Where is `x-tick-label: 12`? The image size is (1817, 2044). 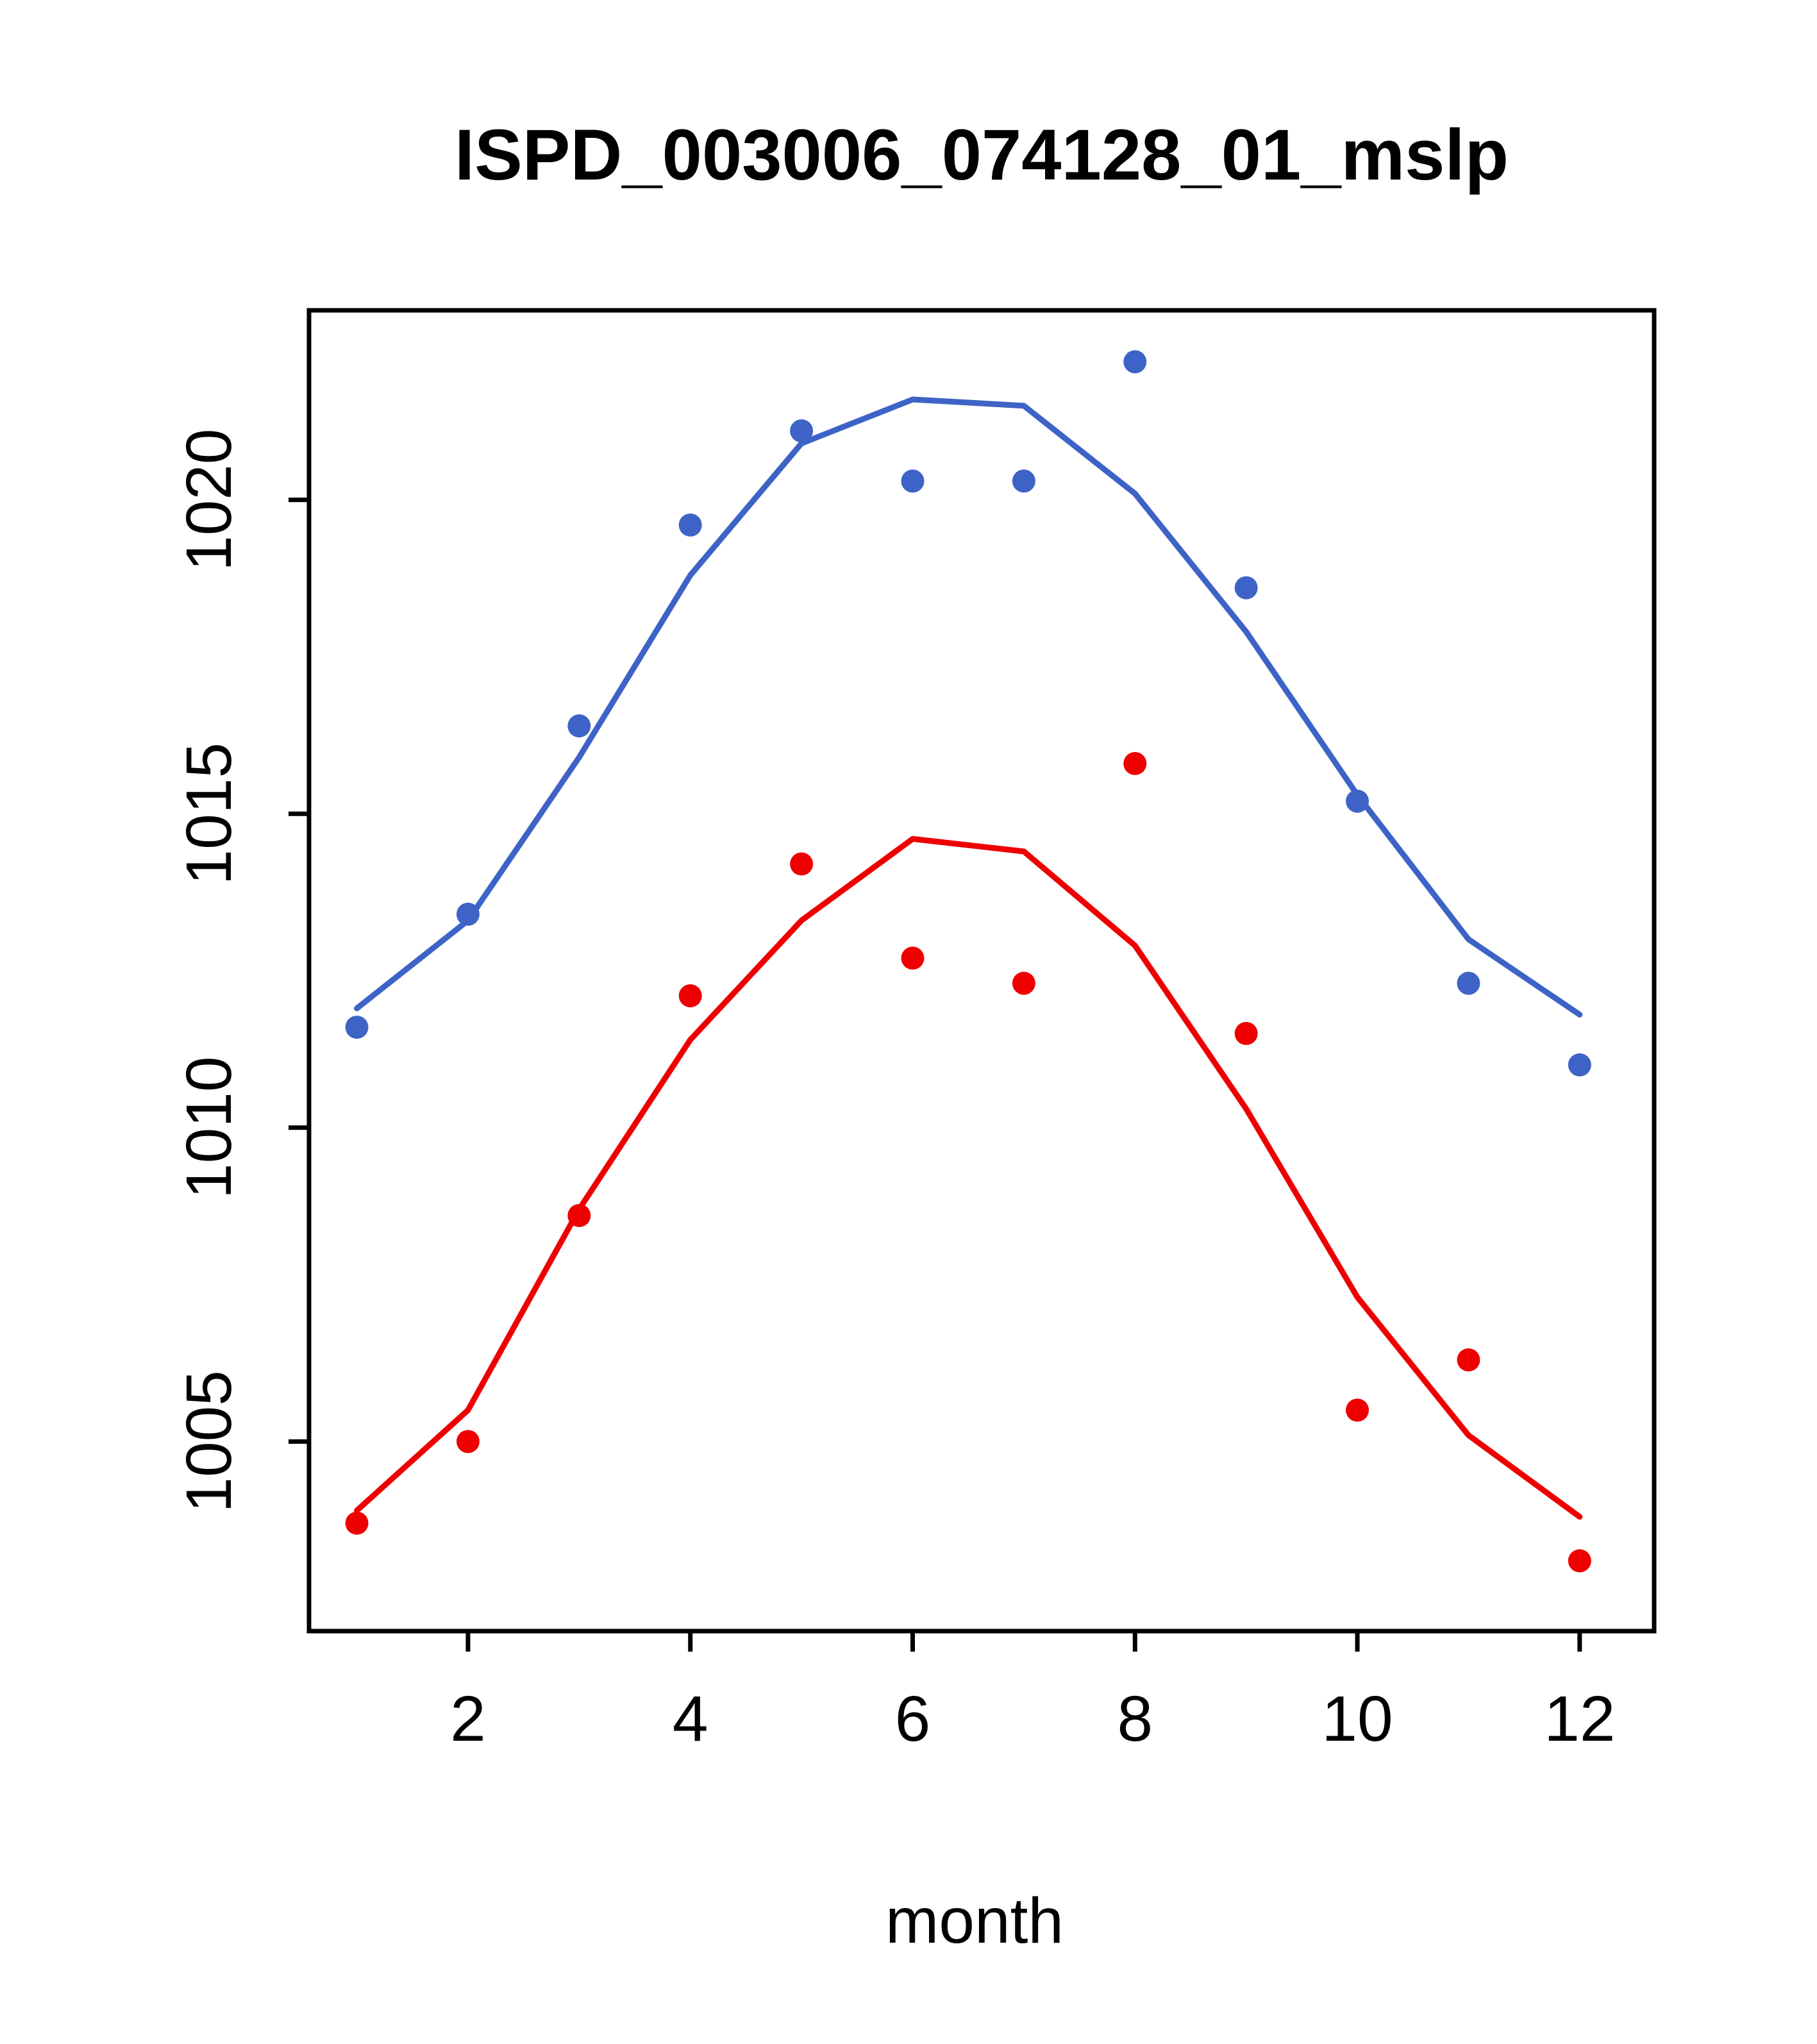
x-tick-label: 12 is located at coordinates (1579, 1719).